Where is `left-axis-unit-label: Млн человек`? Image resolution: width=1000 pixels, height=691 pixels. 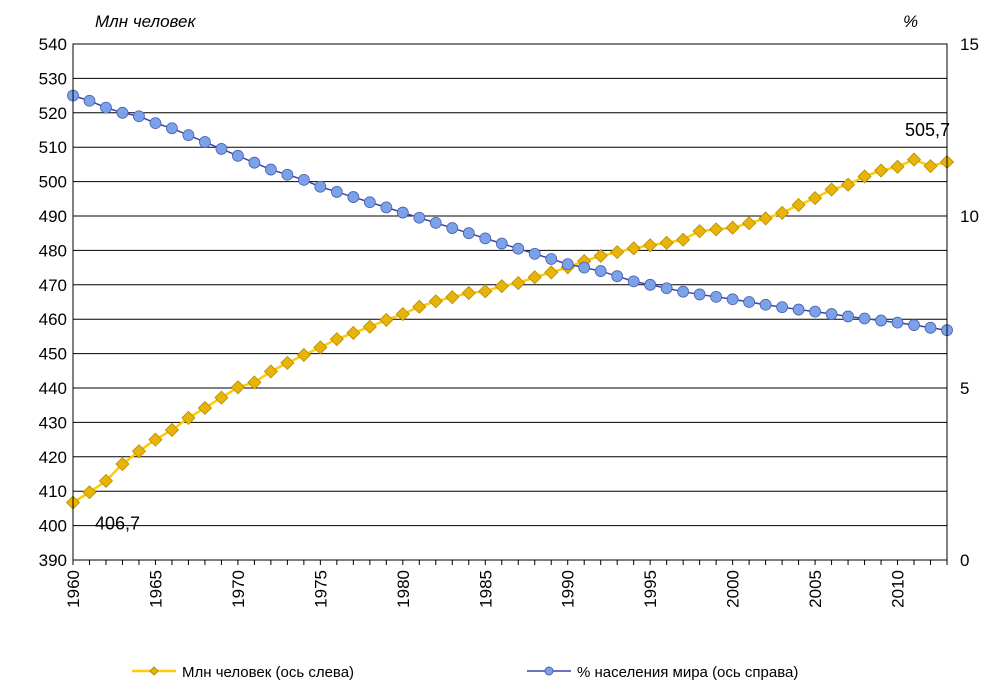
left-axis-unit-label: Млн человек is located at coordinates (146, 21).